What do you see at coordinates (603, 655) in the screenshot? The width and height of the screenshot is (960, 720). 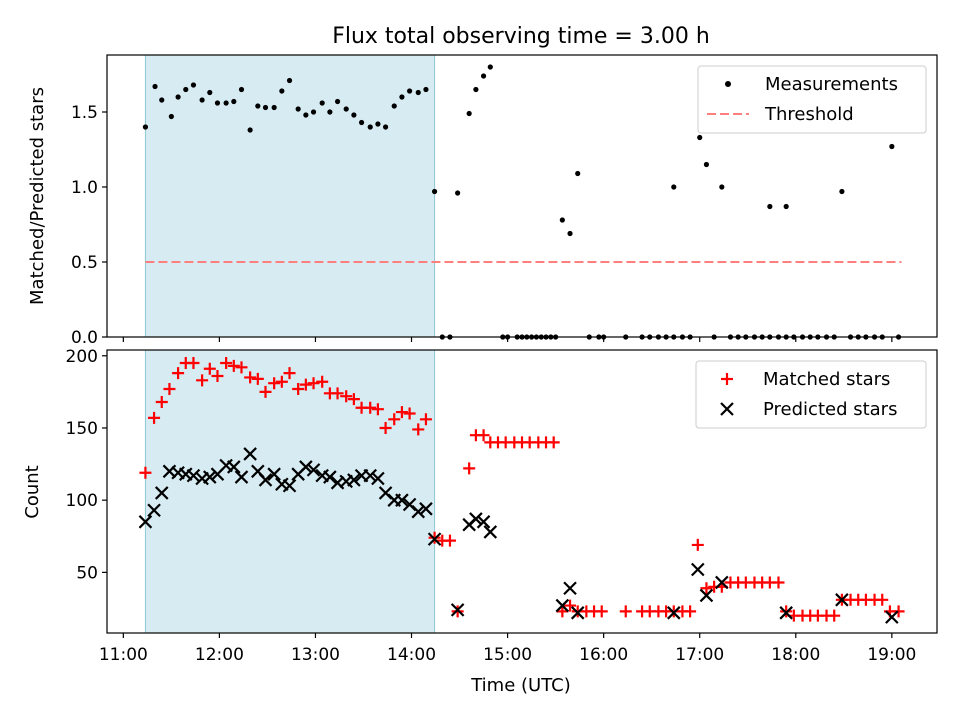 I see `x-tick-label: 16:00` at bounding box center [603, 655].